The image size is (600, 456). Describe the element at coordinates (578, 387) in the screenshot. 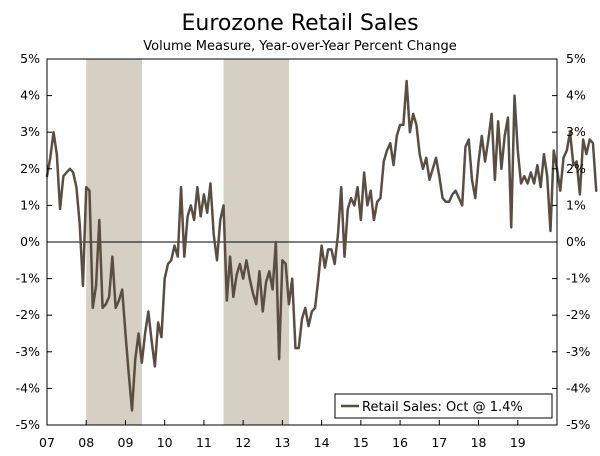

I see `y-tick-label-right: -4%` at that location.